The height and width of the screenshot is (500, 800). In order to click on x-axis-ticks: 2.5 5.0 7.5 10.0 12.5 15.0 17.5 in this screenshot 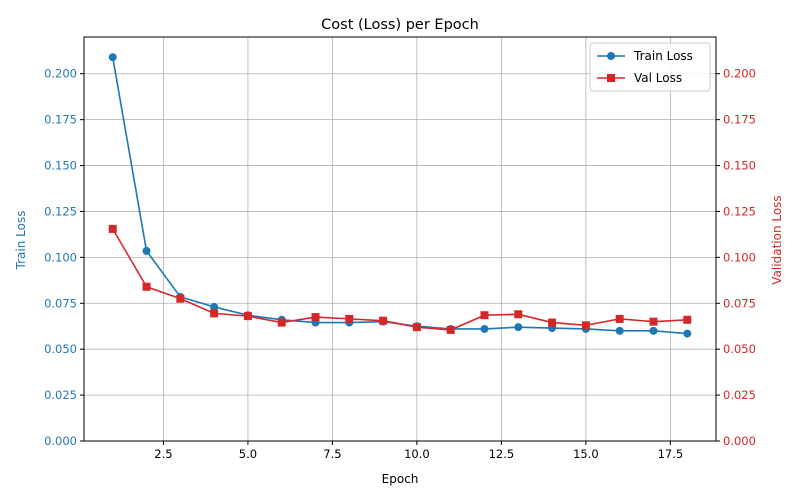, I will do `click(418, 451)`.